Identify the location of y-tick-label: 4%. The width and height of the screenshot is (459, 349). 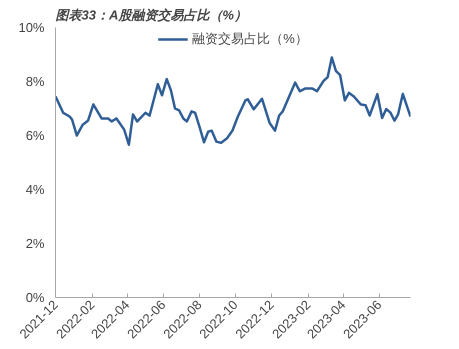
(35, 189).